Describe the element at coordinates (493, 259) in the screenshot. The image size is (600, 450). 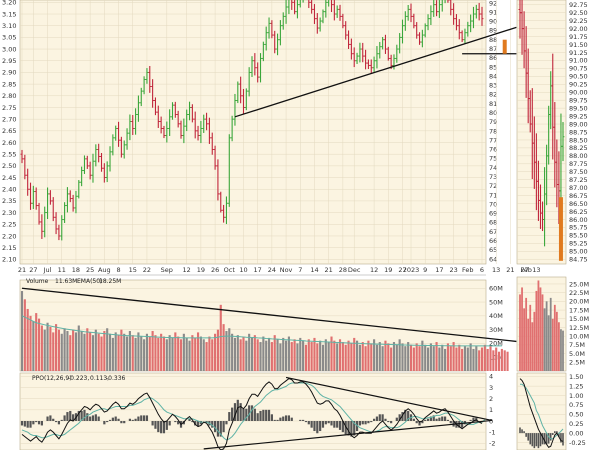
I see `price-right-tick-label: 64` at that location.